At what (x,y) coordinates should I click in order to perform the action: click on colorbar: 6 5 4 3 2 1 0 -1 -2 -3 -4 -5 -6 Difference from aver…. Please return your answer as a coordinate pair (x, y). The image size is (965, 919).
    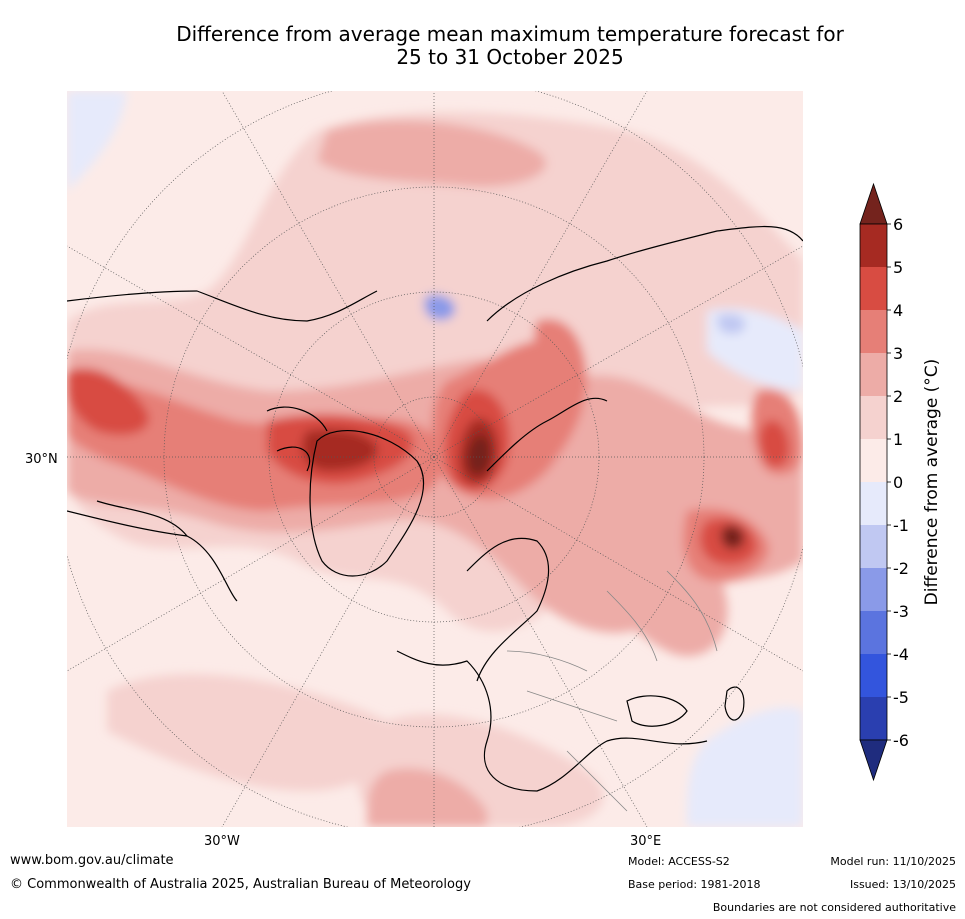
    Looking at the image, I should click on (900, 482).